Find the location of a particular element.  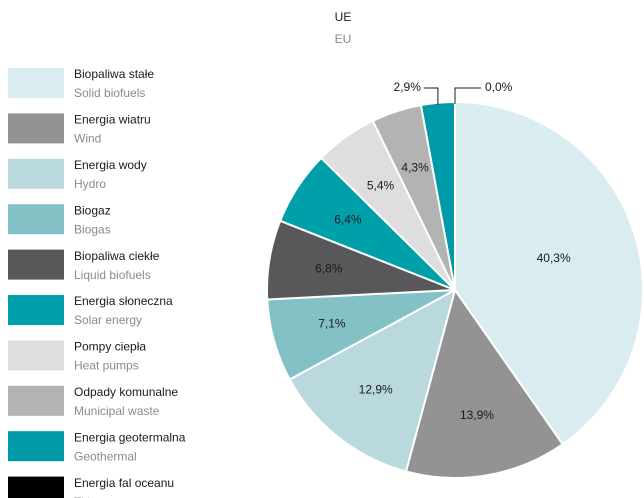

data-label: 4,3% is located at coordinates (415, 168).